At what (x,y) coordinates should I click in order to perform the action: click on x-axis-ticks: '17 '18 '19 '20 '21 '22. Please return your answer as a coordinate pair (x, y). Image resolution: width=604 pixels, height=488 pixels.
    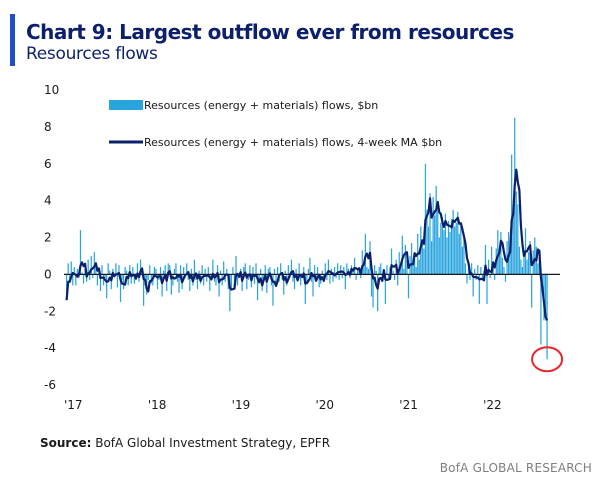
    Looking at the image, I should click on (283, 405).